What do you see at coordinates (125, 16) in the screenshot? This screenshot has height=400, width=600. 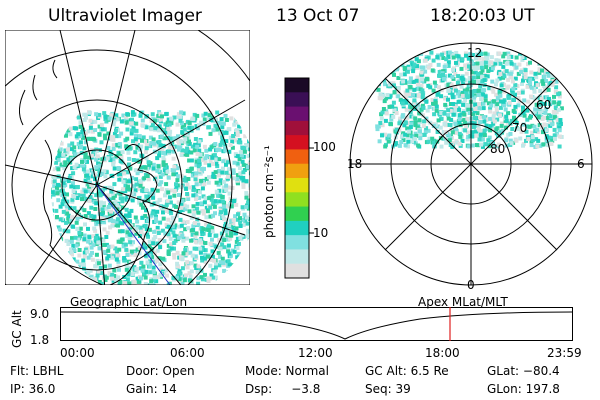 I see `instrument-title: Ultraviolet Imager` at bounding box center [125, 16].